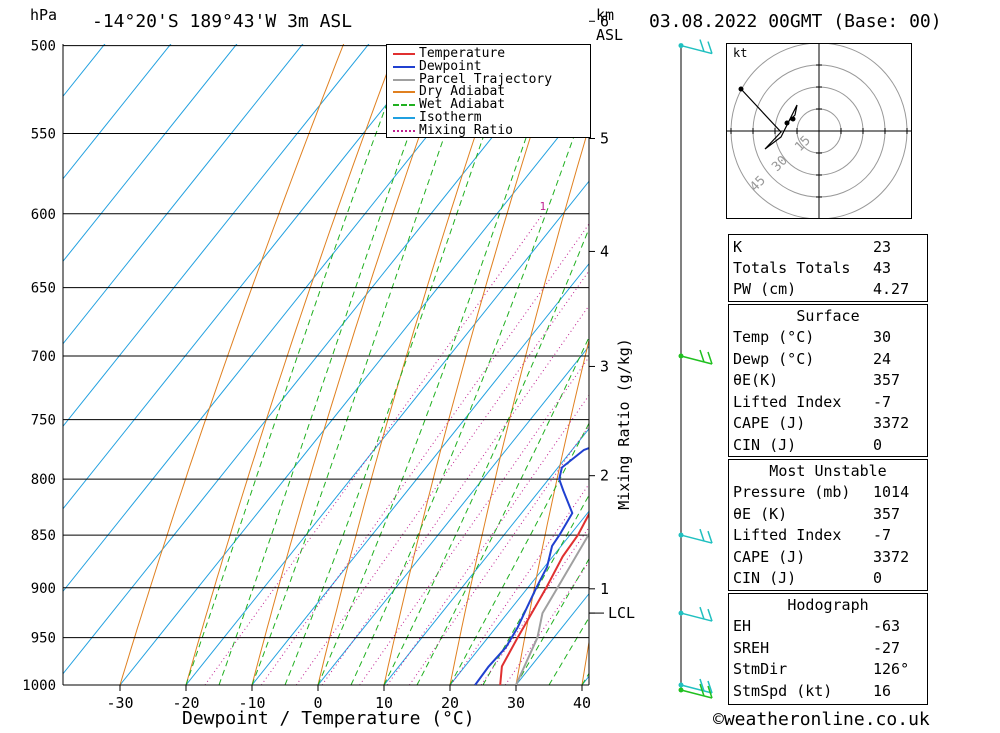  What do you see at coordinates (828, 337) in the screenshot?
I see `table-row: Temp (°C) 30` at bounding box center [828, 337].